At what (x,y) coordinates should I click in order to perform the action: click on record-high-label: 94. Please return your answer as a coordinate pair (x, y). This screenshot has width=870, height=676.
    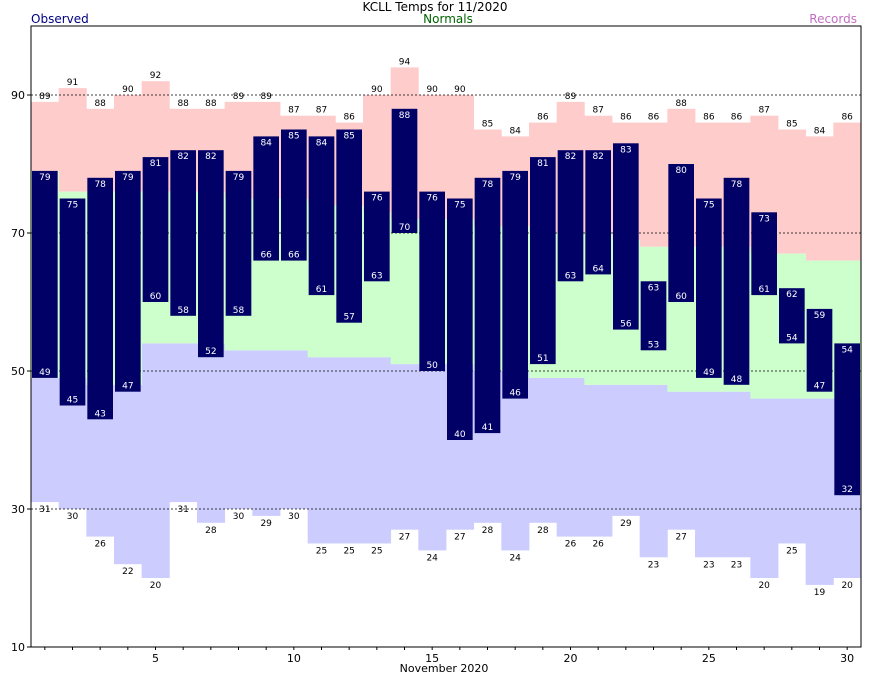
    Looking at the image, I should click on (405, 62).